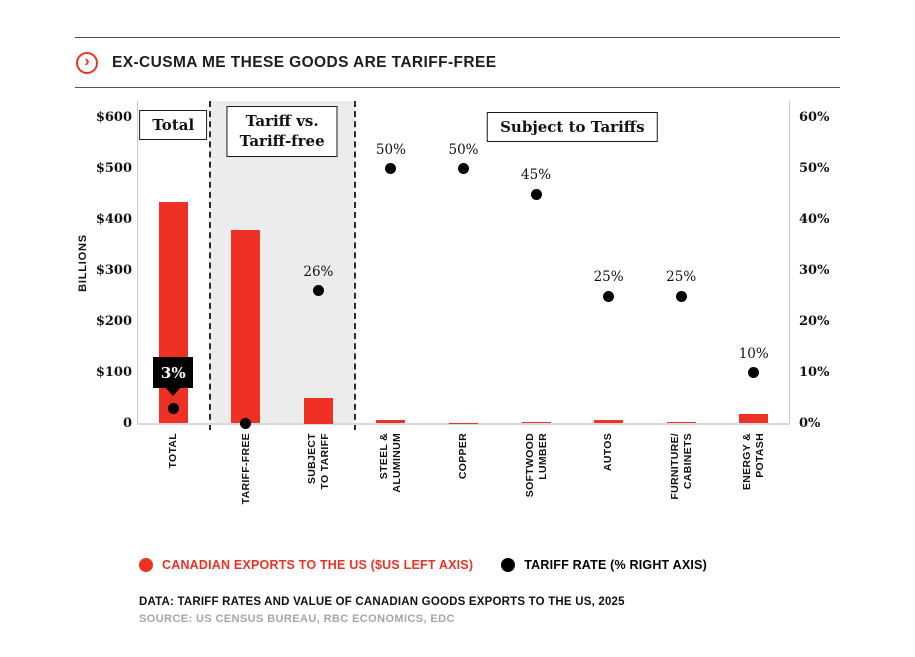 The image size is (915, 657). I want to click on x-axis-baseline, so click(463, 423).